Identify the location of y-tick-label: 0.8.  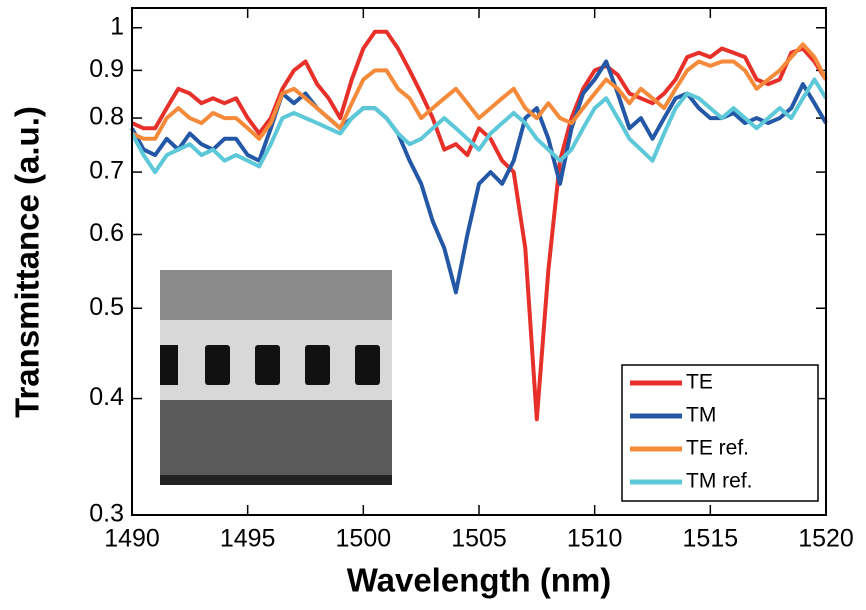
(106, 117).